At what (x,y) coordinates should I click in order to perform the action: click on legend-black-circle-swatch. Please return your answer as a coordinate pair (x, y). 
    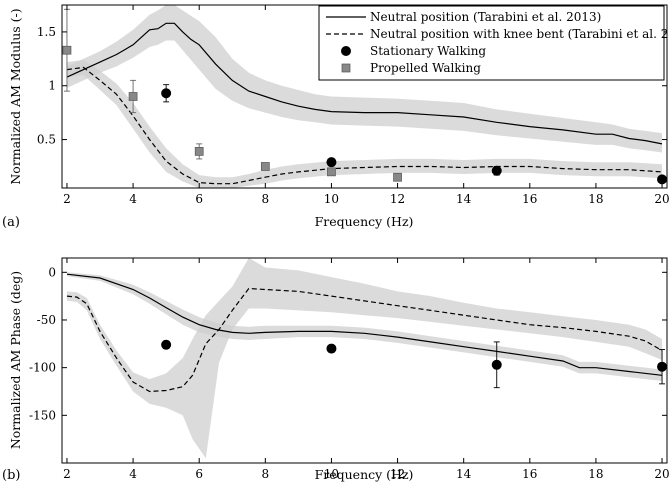
    Looking at the image, I should click on (346, 51).